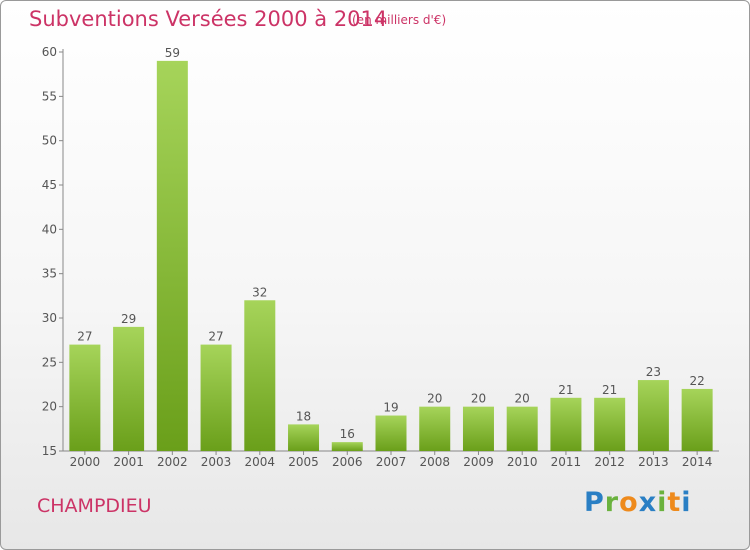  What do you see at coordinates (674, 502) in the screenshot?
I see `logo-letter: t` at bounding box center [674, 502].